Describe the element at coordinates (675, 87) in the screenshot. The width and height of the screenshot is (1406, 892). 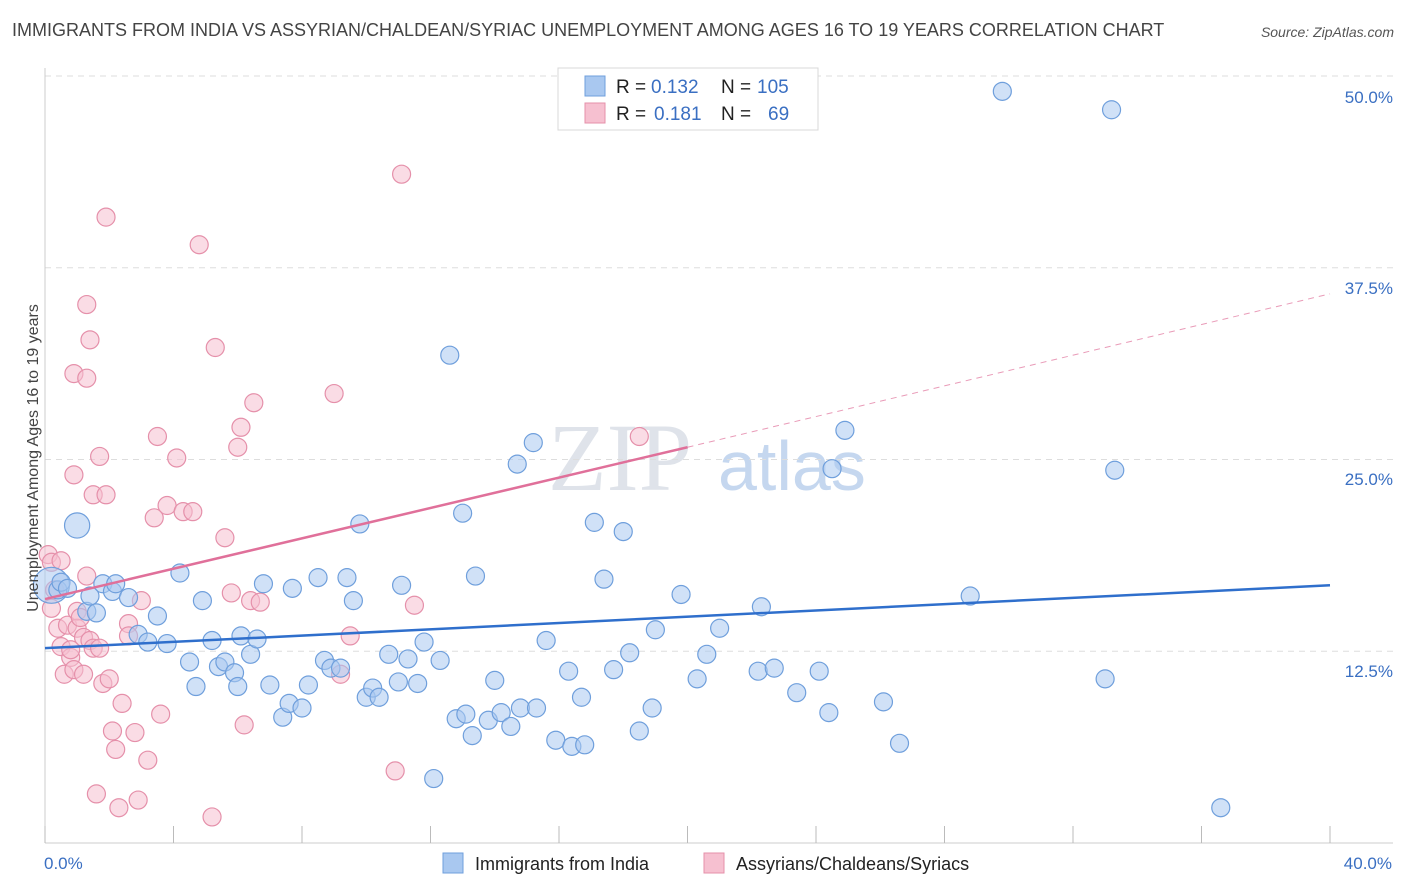
I see `legend-r-value-india: 0.132` at that location.